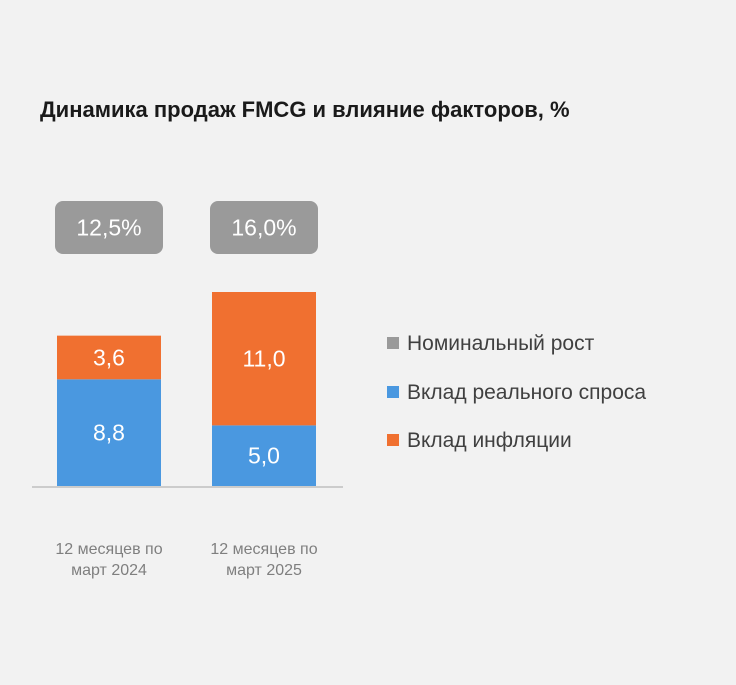 This screenshot has height=685, width=736. Describe the element at coordinates (501, 343) in the screenshot. I see `legend-label: Номинальный рост` at that location.